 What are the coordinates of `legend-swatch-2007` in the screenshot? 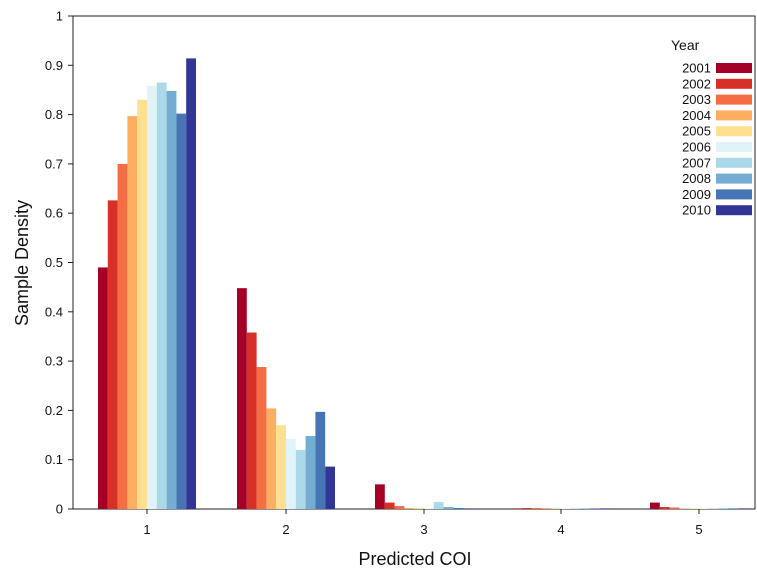 It's located at (734, 162).